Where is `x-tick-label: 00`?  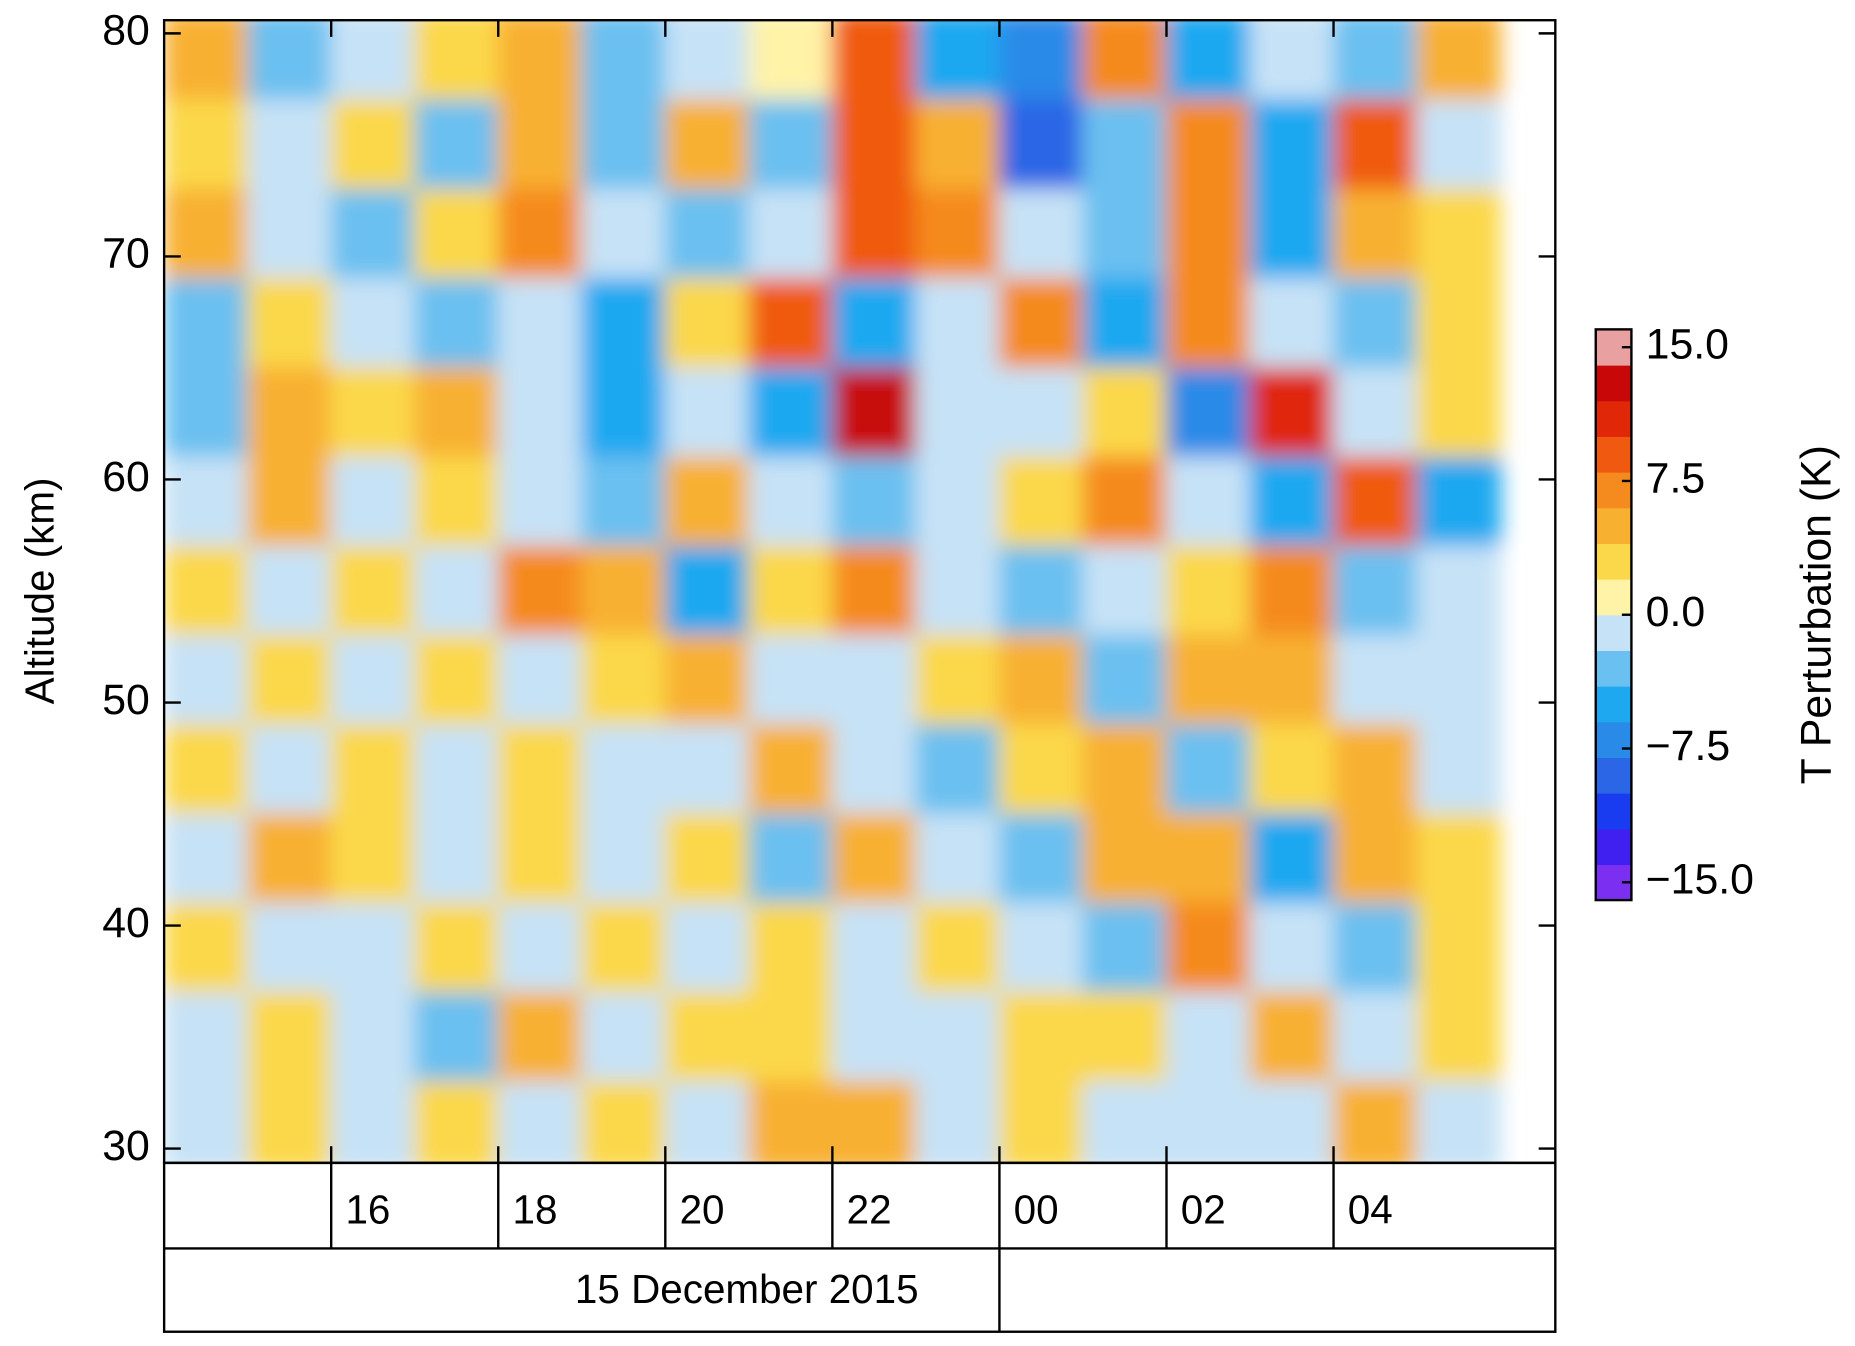 x-tick-label: 00 is located at coordinates (1036, 1209).